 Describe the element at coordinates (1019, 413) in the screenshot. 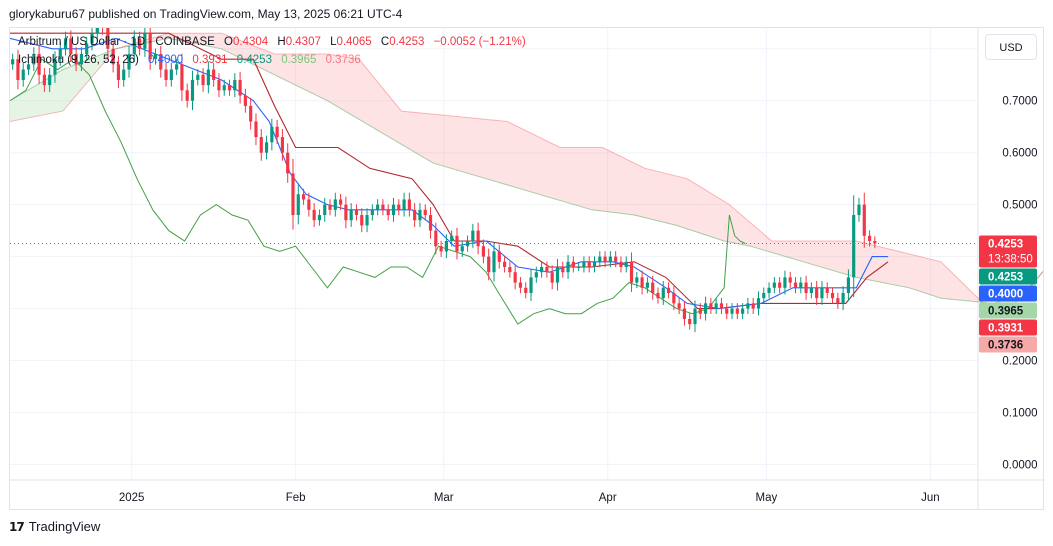

I see `y-tick-label: 0.1000` at that location.